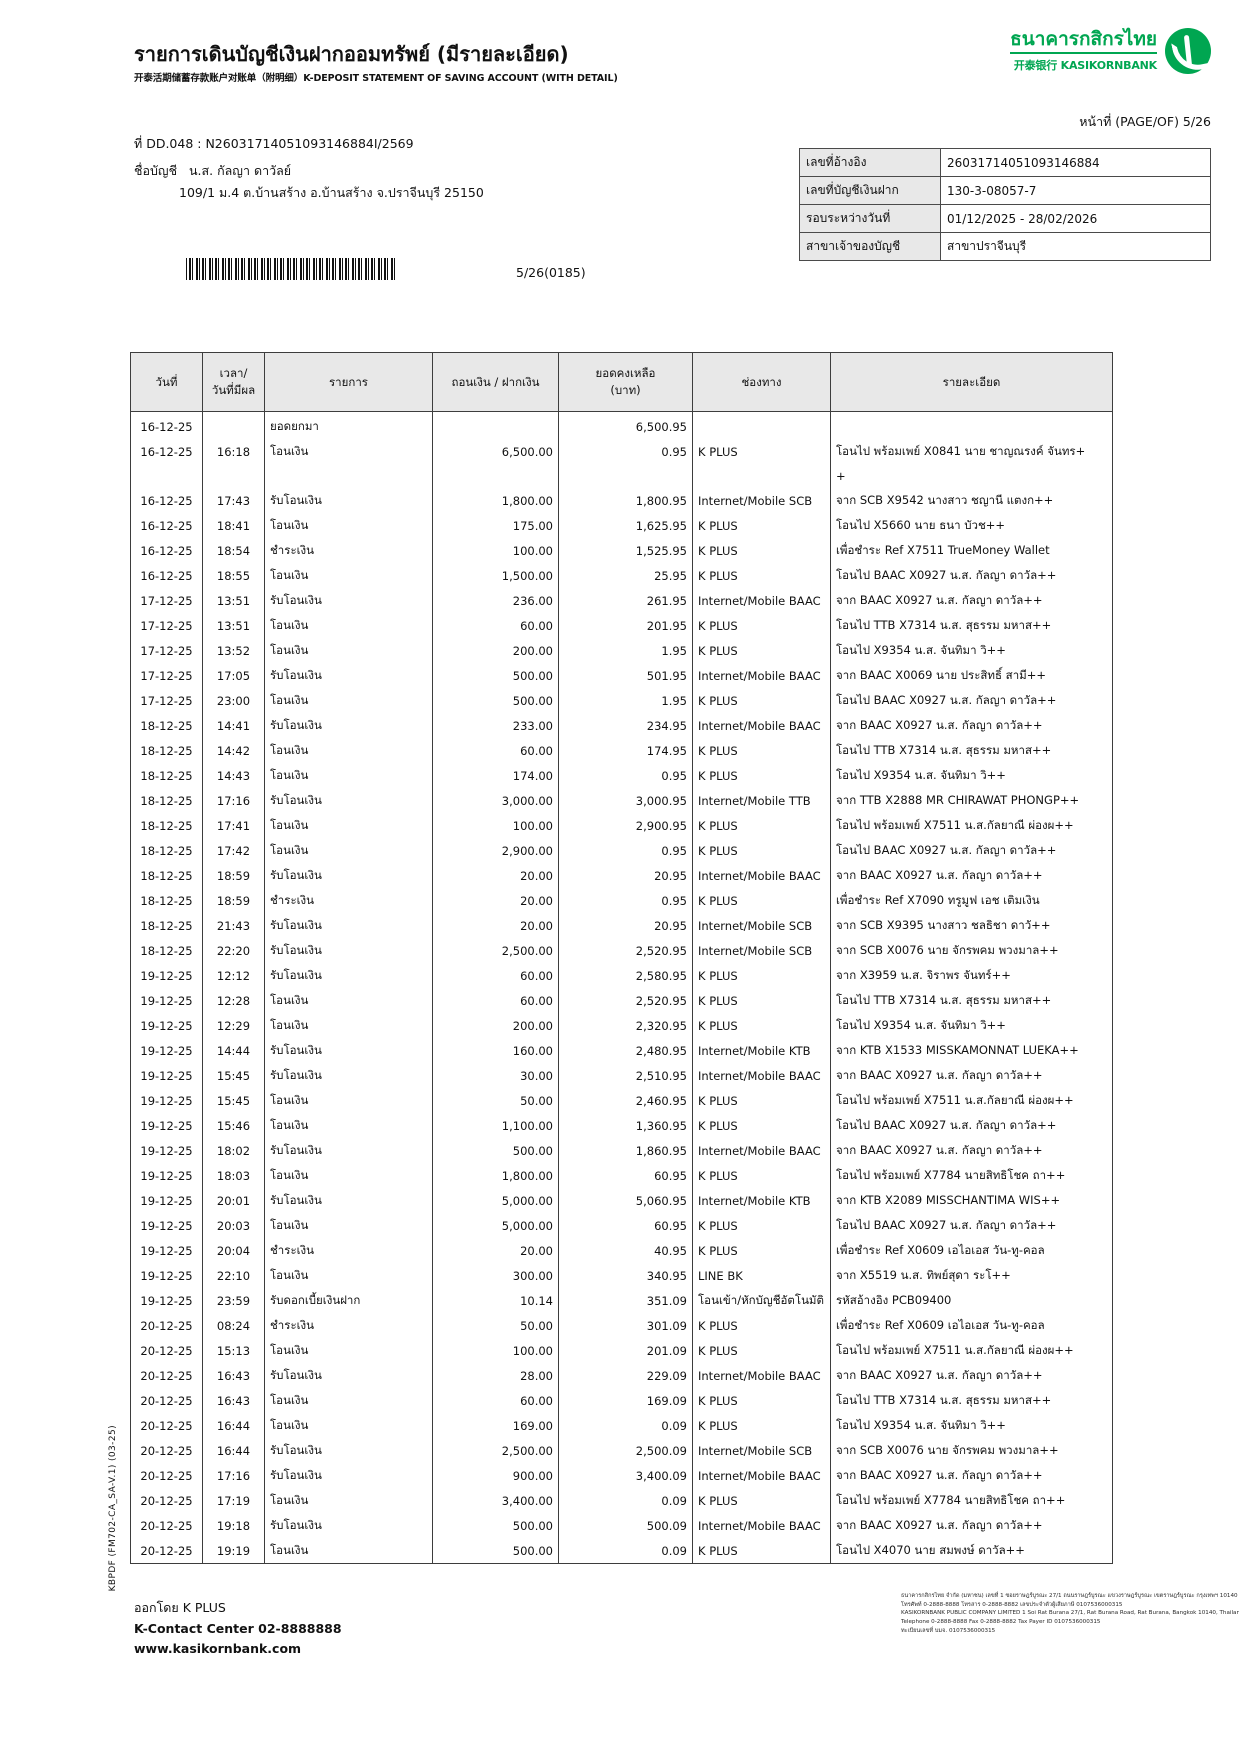  What do you see at coordinates (495, 1350) in the screenshot?
I see `cell-amount: 100.00` at bounding box center [495, 1350].